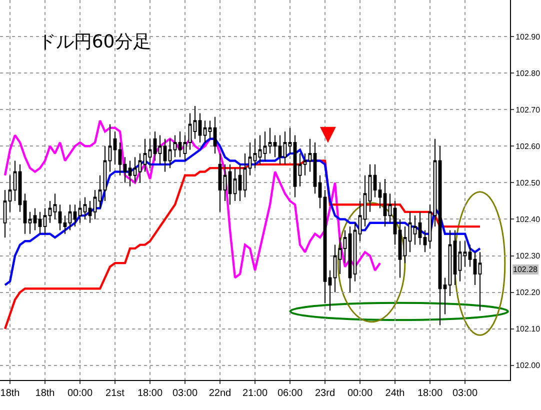 The height and width of the screenshot is (410, 541). Describe the element at coordinates (528, 37) in the screenshot. I see `y-tick-label: 102.90` at that location.